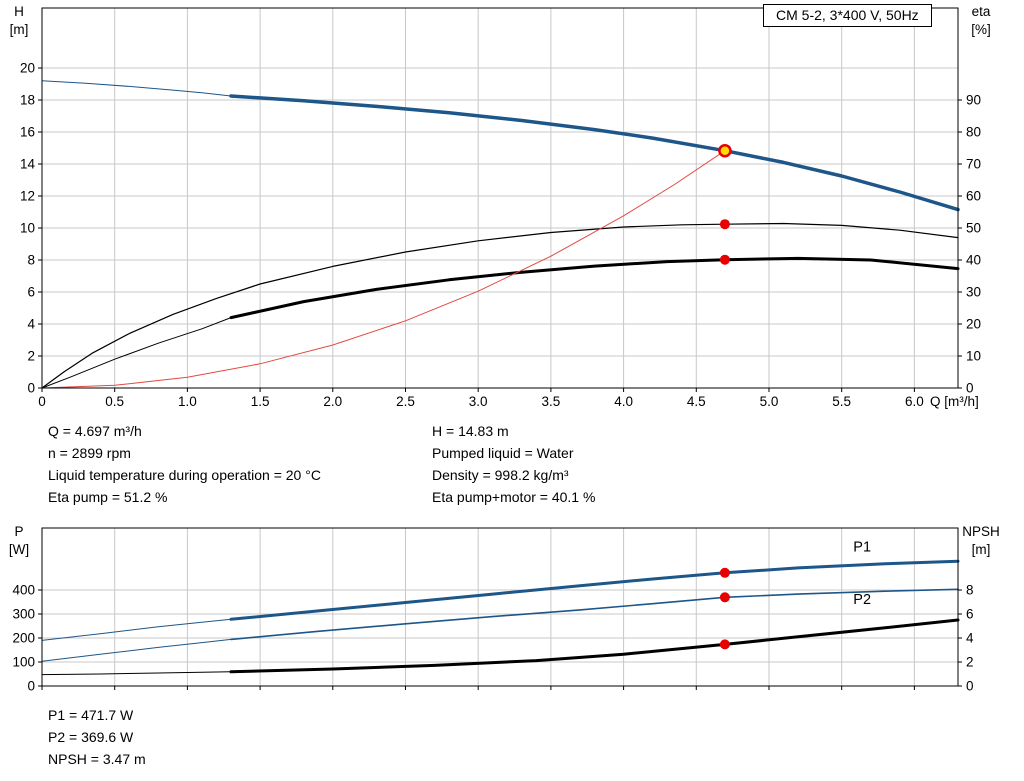 The height and width of the screenshot is (781, 1024). What do you see at coordinates (724, 572) in the screenshot?
I see `p1-duty-dot` at bounding box center [724, 572].